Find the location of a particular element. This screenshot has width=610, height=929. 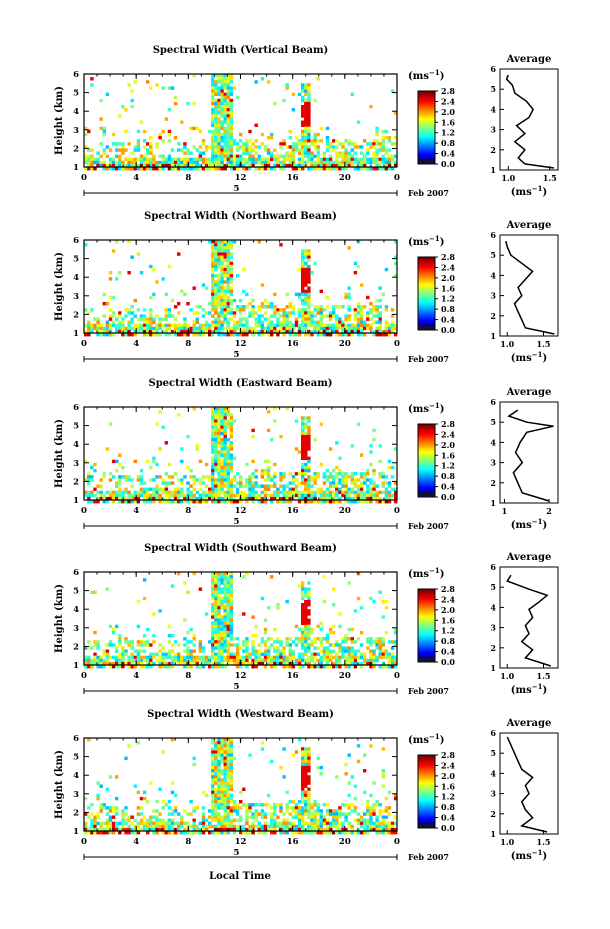

average-y-tick-label: 1 is located at coordinates (493, 668).